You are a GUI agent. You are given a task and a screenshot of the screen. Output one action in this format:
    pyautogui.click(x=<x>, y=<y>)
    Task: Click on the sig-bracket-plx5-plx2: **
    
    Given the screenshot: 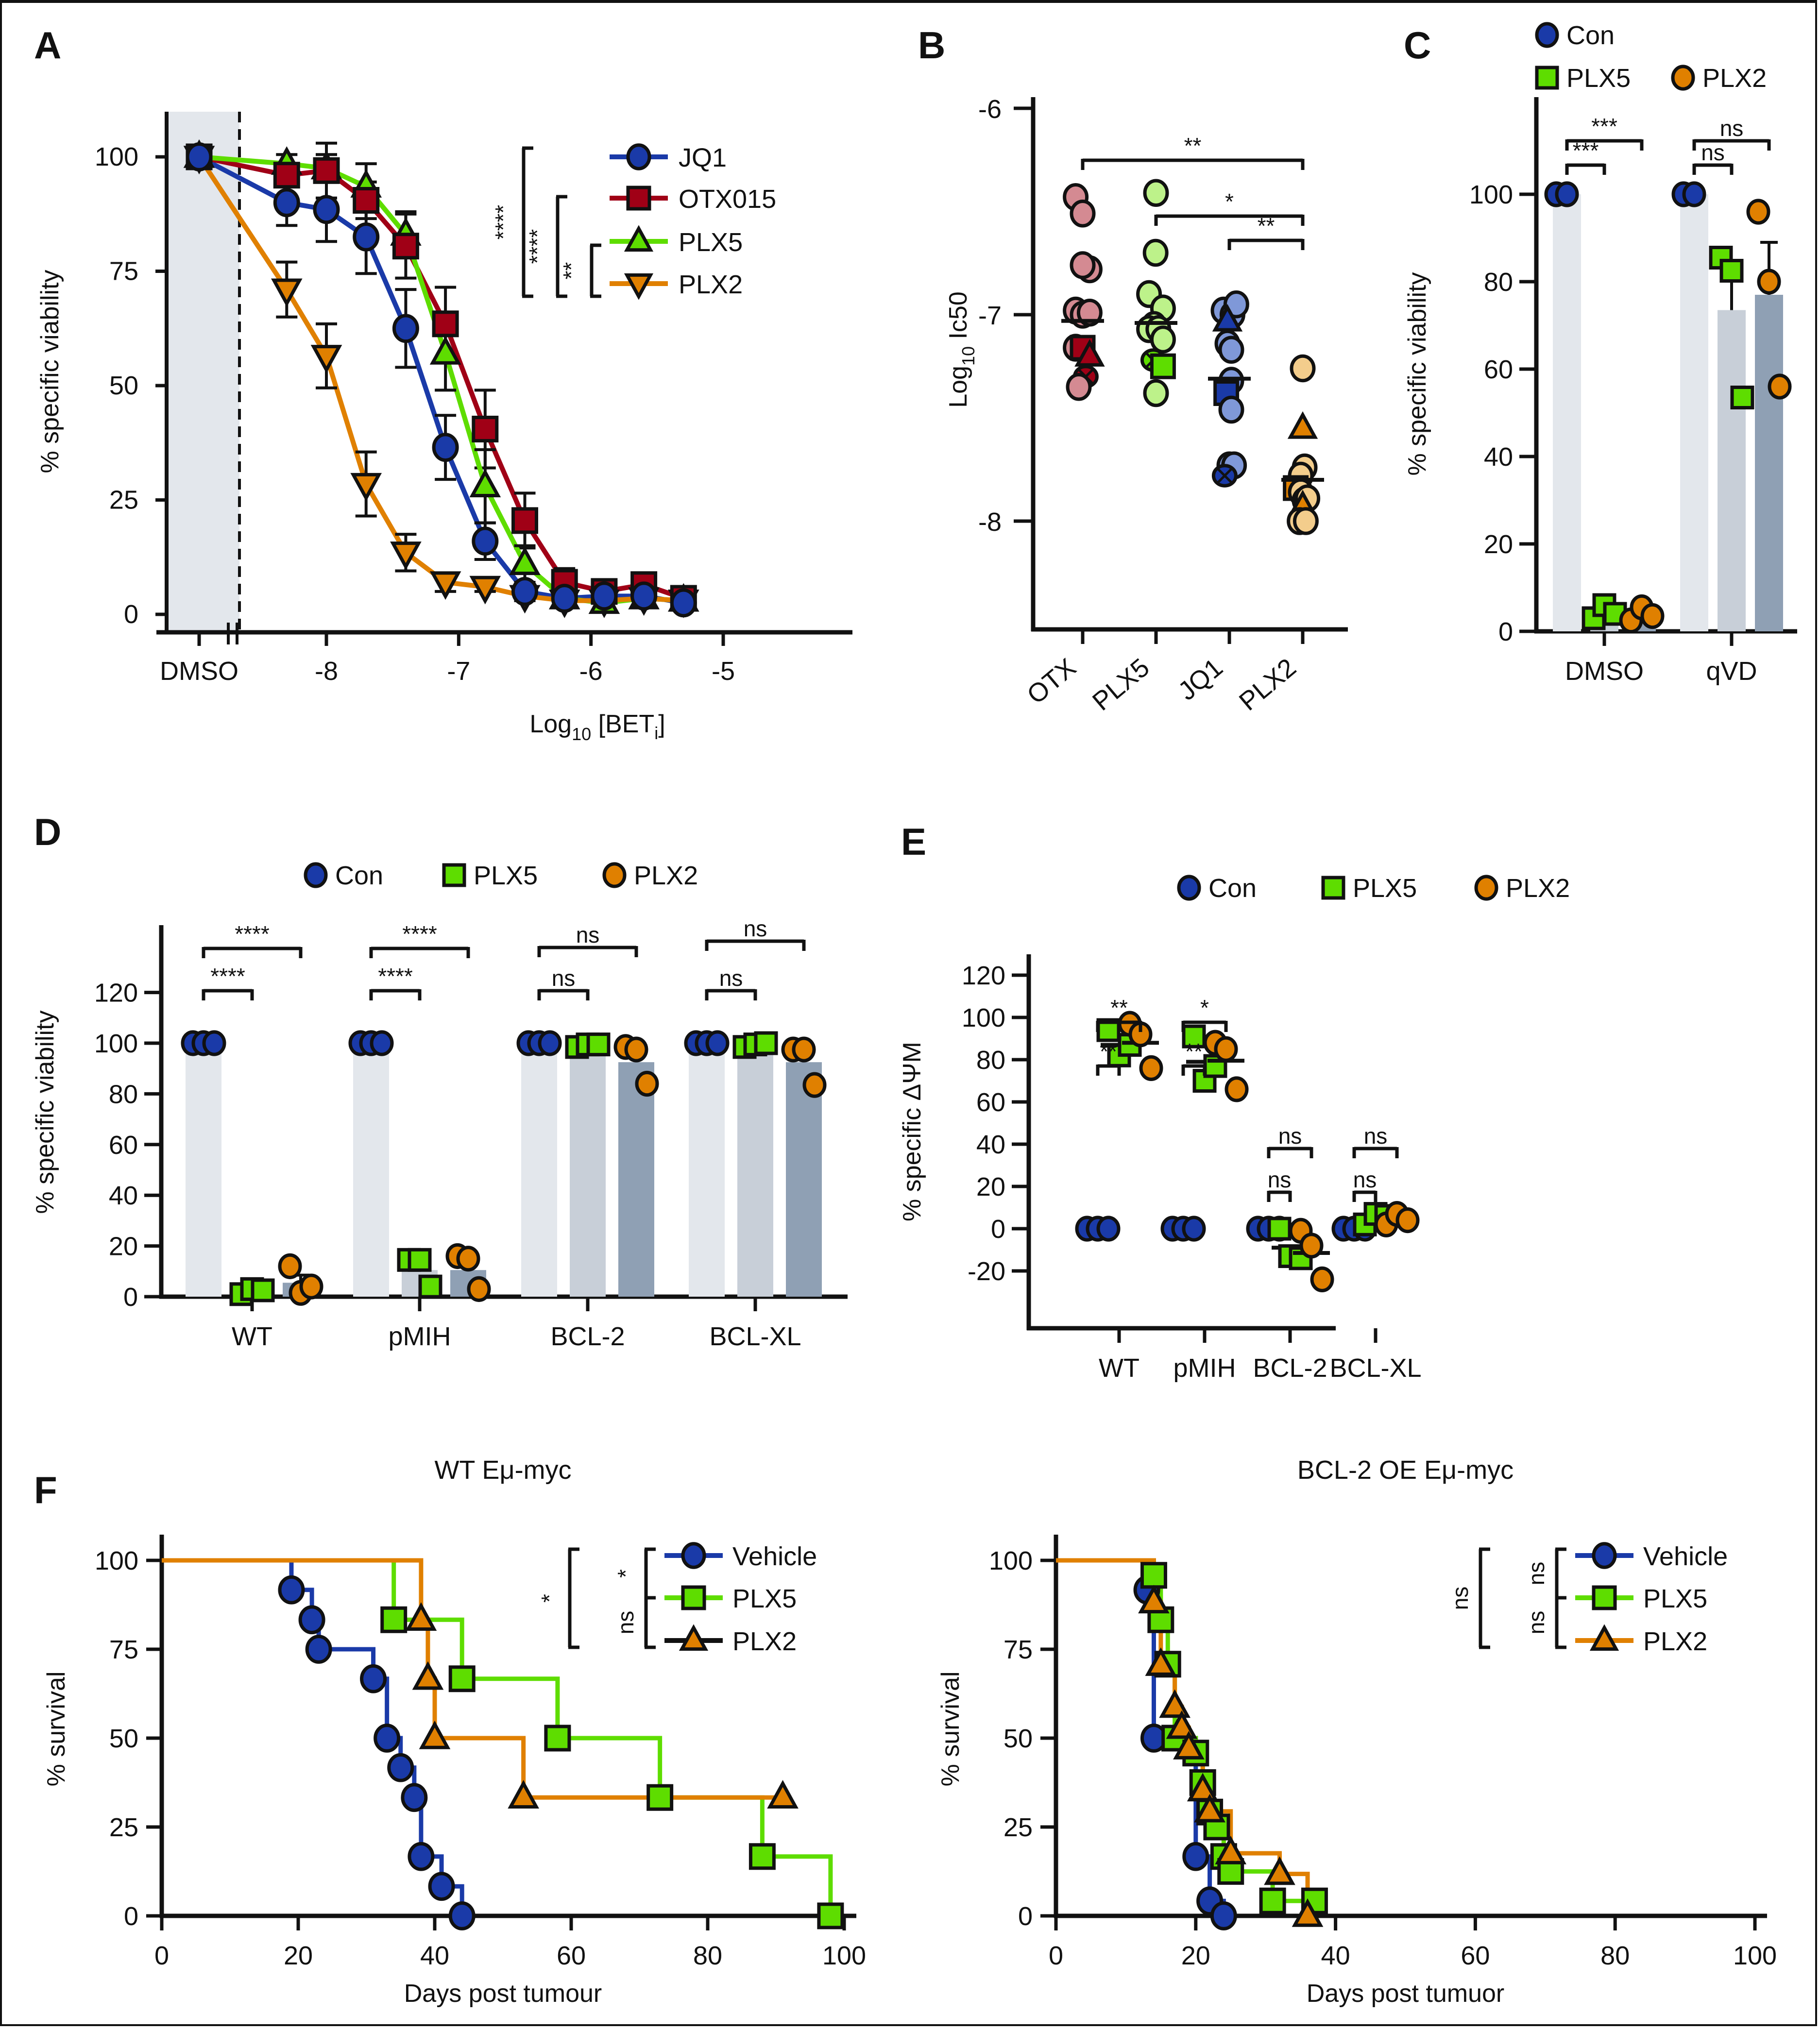 What is the action you would take?
    pyautogui.click(x=580, y=270)
    